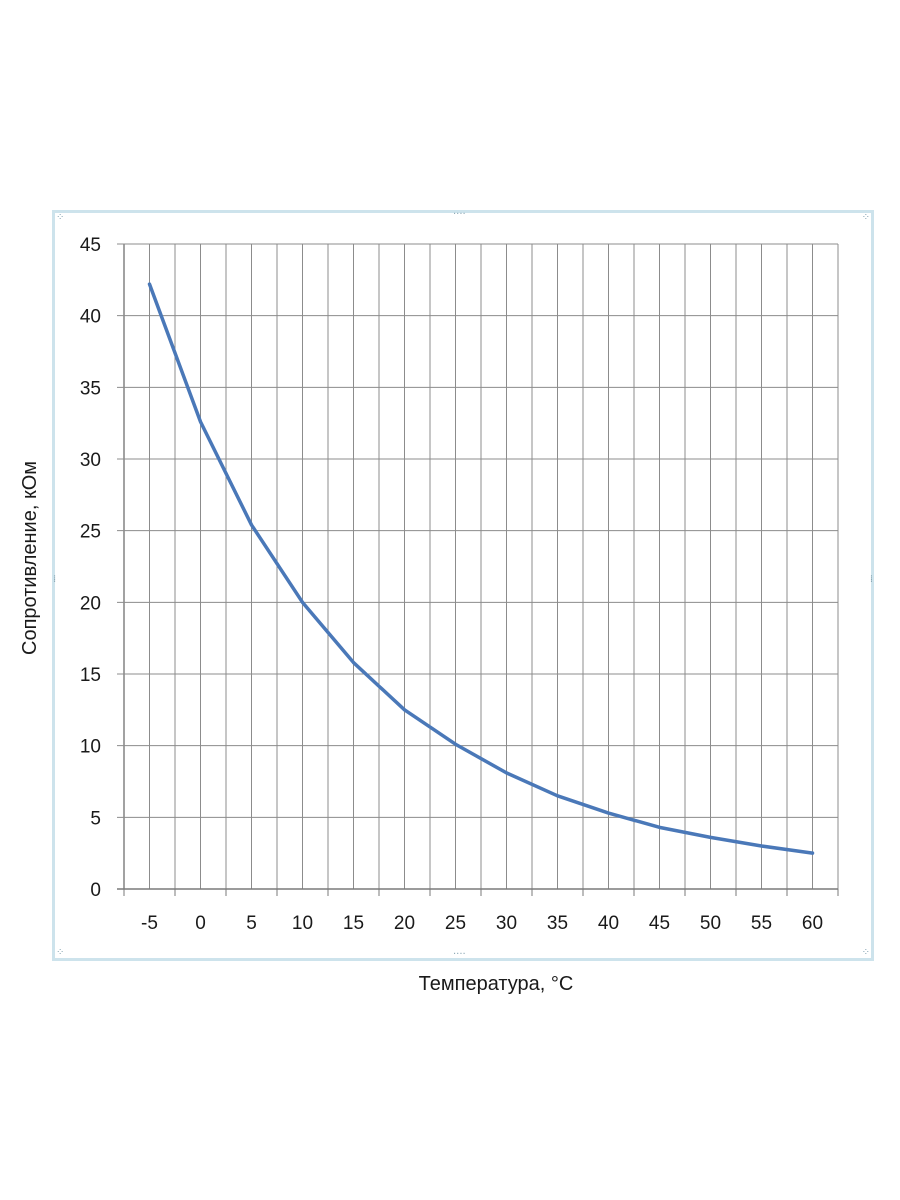  What do you see at coordinates (459, 954) in the screenshot?
I see `resize-handle-bottom: ····` at bounding box center [459, 954].